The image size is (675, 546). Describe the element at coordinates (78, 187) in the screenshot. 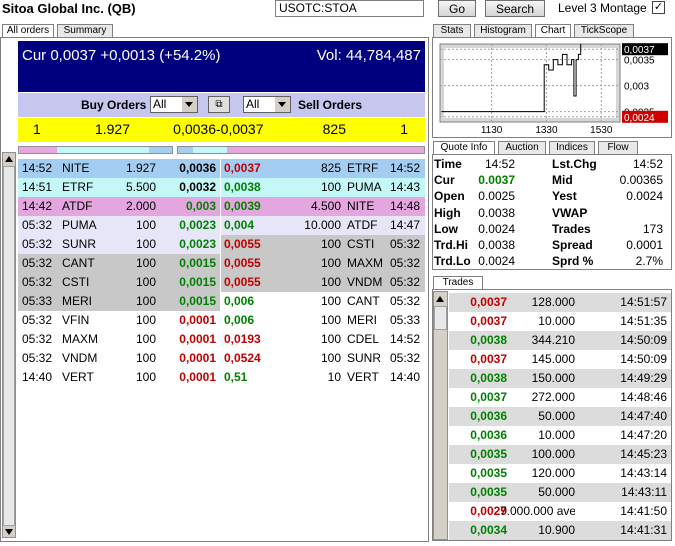

I see `buy-mm: ETRF` at that location.